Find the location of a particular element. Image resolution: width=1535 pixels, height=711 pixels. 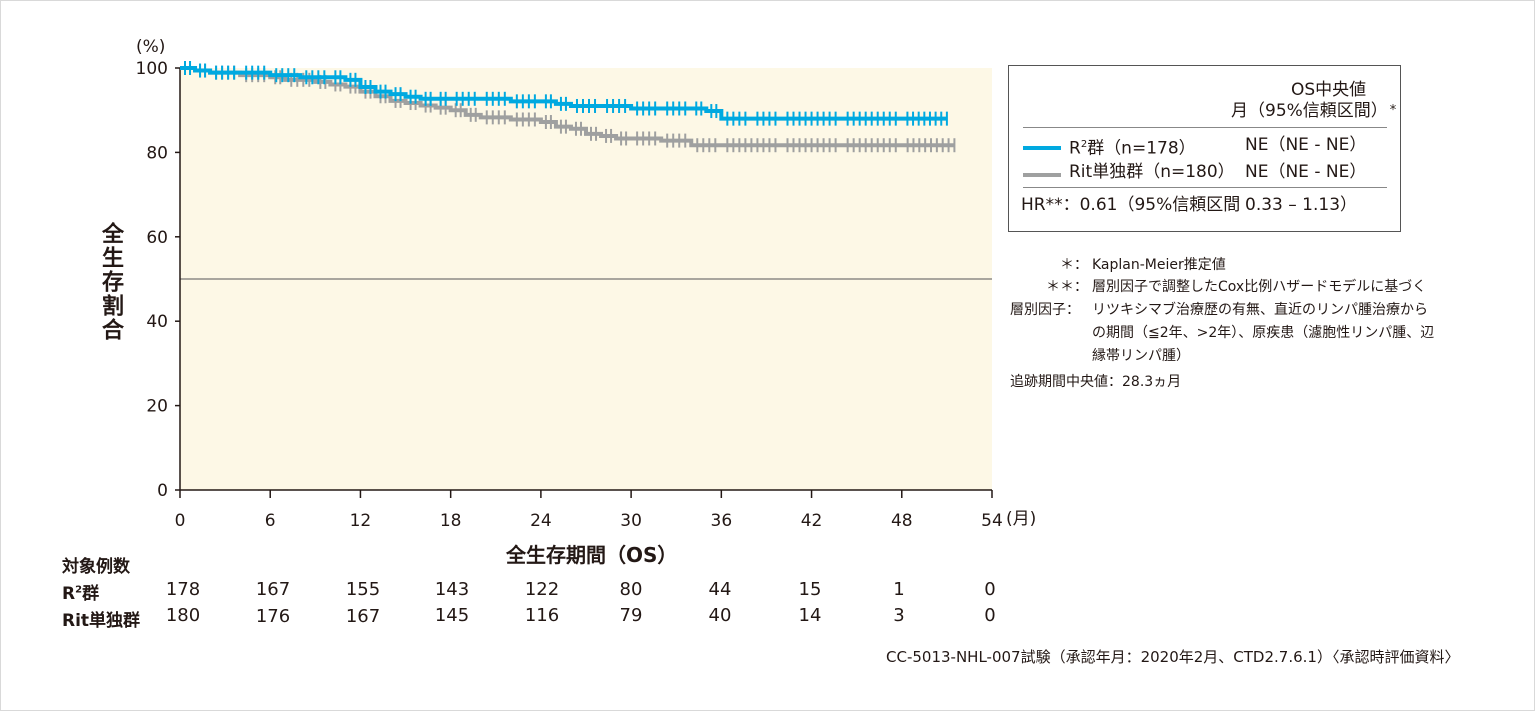

risk-label-r2-sup: 2 is located at coordinates (79, 590).